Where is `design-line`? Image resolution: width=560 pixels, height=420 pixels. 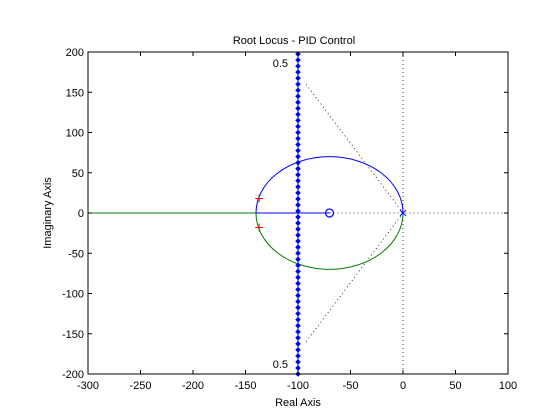 design-line is located at coordinates (298, 214).